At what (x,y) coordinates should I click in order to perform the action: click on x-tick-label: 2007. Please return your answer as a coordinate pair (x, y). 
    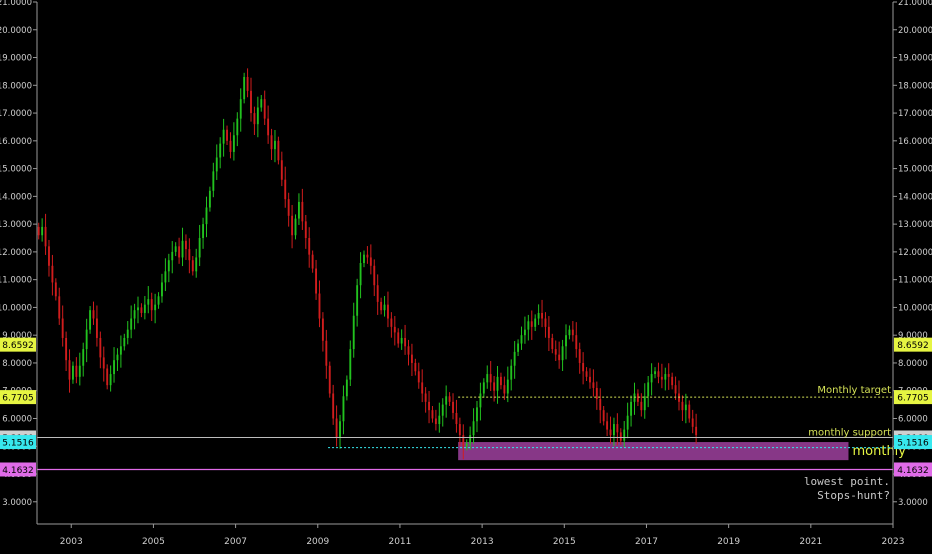
    Looking at the image, I should click on (235, 542).